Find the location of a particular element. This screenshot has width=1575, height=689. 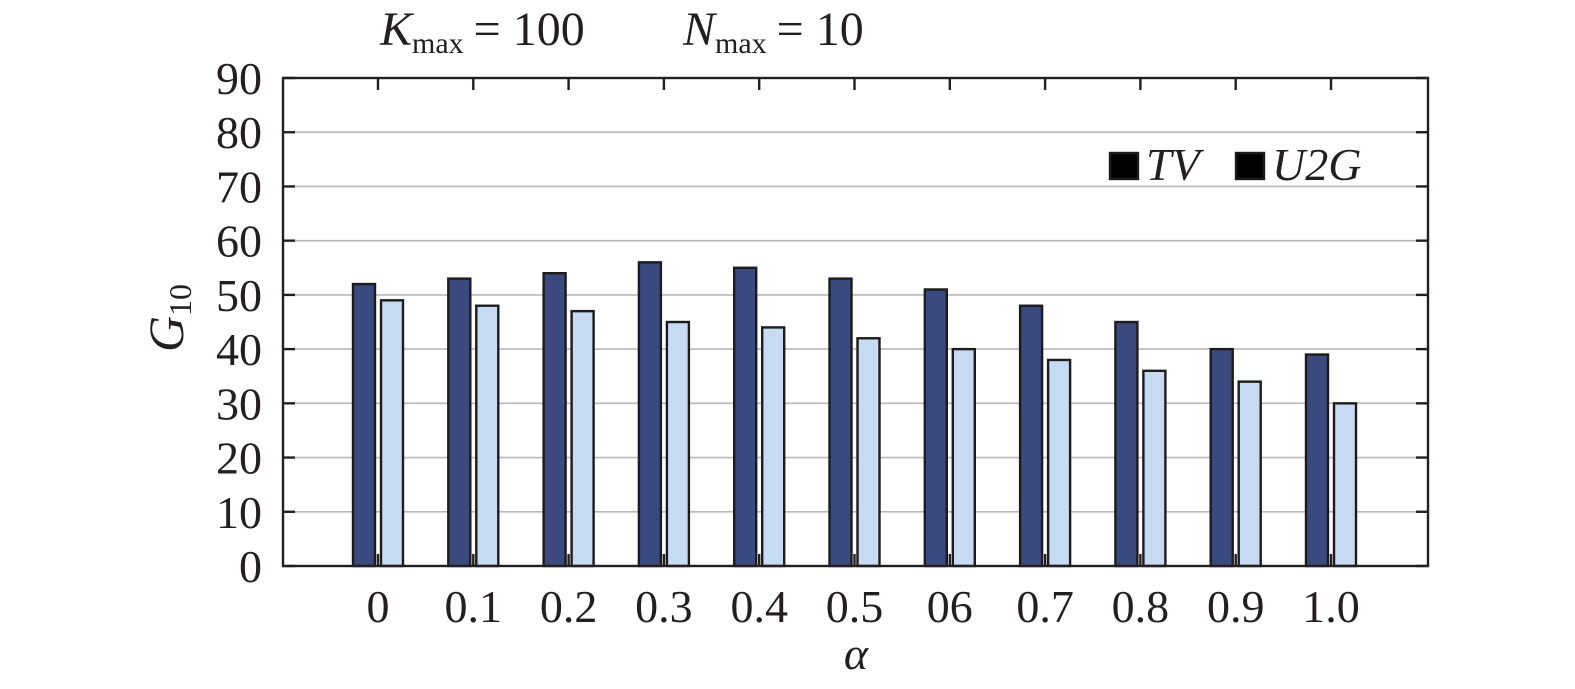

bar-u2g-0.1 is located at coordinates (487, 436).